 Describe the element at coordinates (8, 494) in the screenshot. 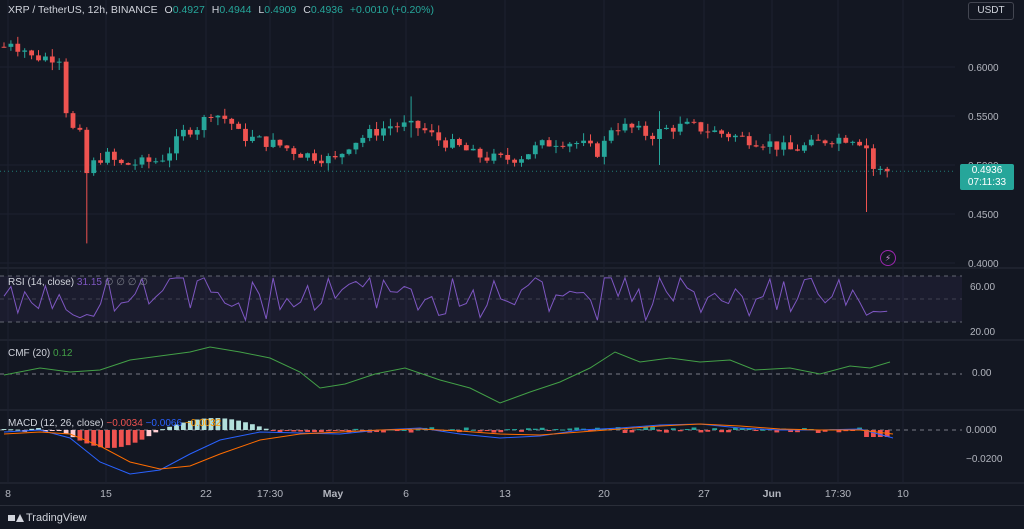

I see `time-axis-label: 8` at that location.